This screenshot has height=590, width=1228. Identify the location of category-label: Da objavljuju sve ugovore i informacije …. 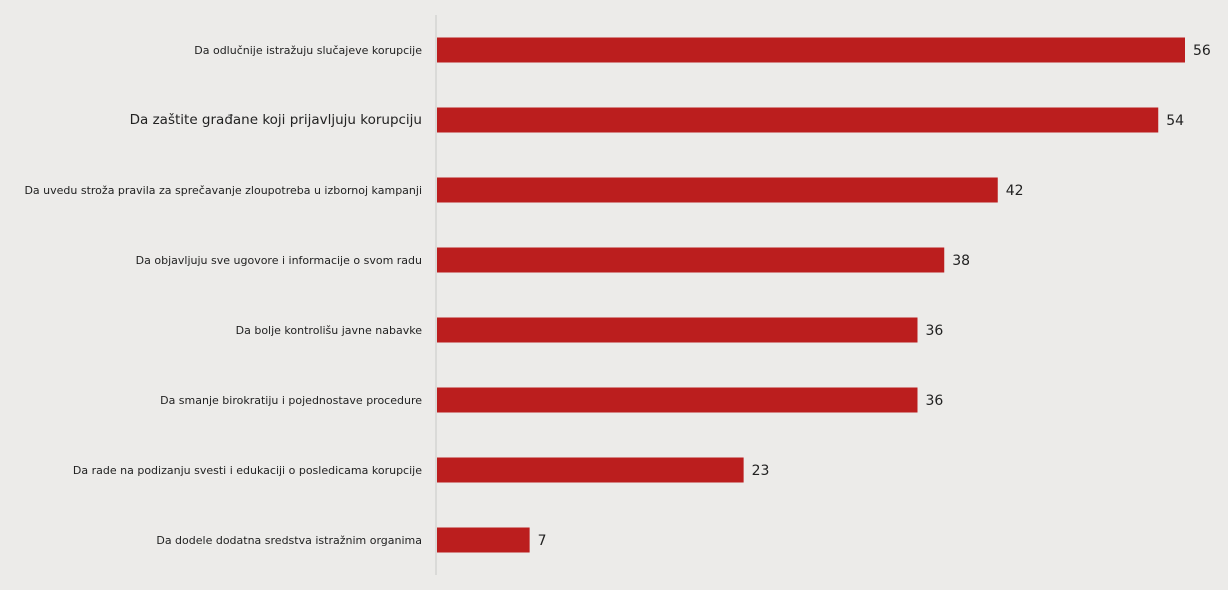
(279, 260).